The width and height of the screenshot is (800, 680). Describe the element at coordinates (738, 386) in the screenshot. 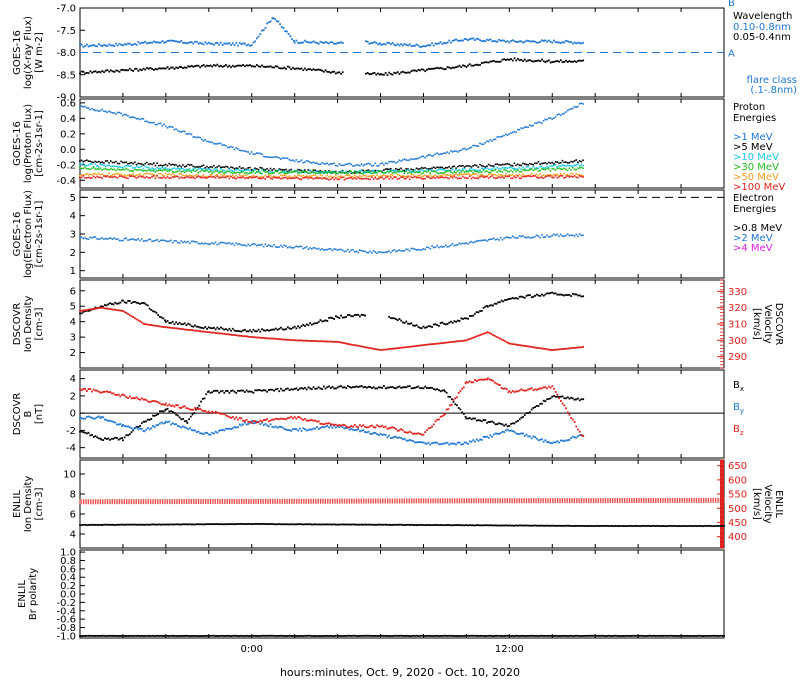

I see `legend-entry: Bx` at that location.